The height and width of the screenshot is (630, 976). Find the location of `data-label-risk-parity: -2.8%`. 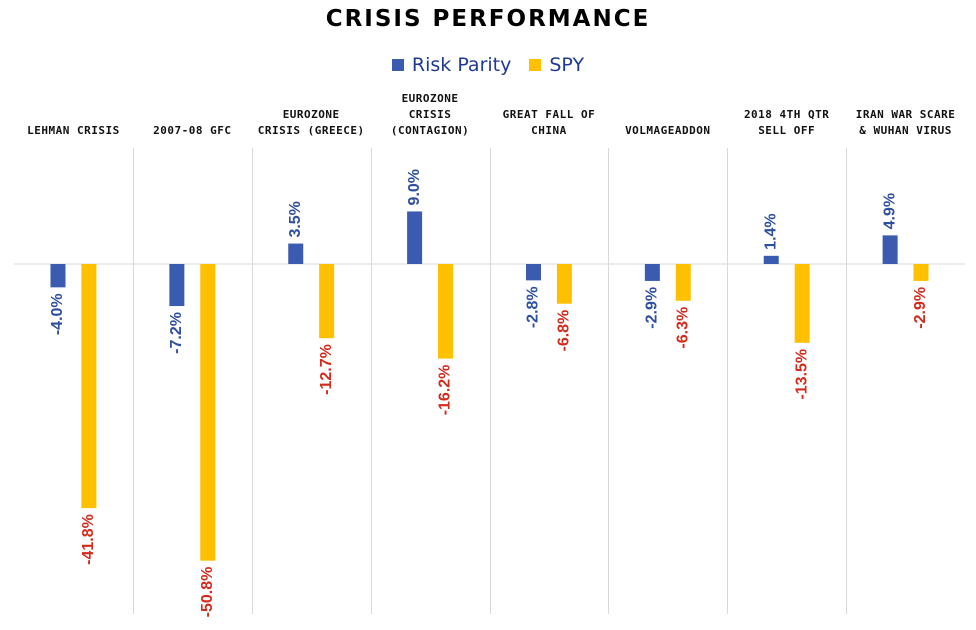

data-label-risk-parity: -2.8% is located at coordinates (533, 307).